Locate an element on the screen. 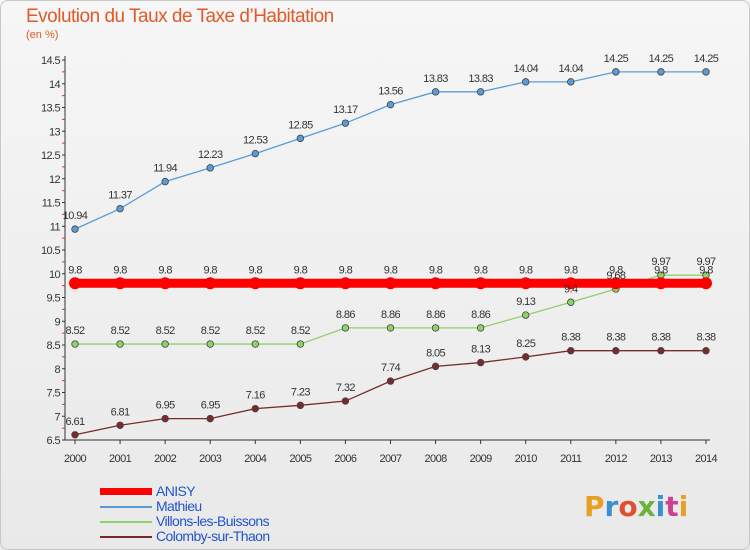 The image size is (750, 550). data-label: 11.37 is located at coordinates (120, 196).